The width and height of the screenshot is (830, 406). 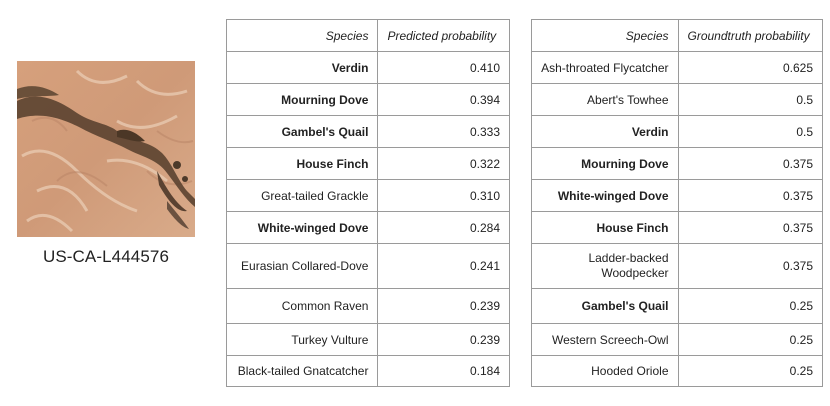 What do you see at coordinates (605, 266) in the screenshot?
I see `species-cell: Ladder-backed Woodpecker` at bounding box center [605, 266].